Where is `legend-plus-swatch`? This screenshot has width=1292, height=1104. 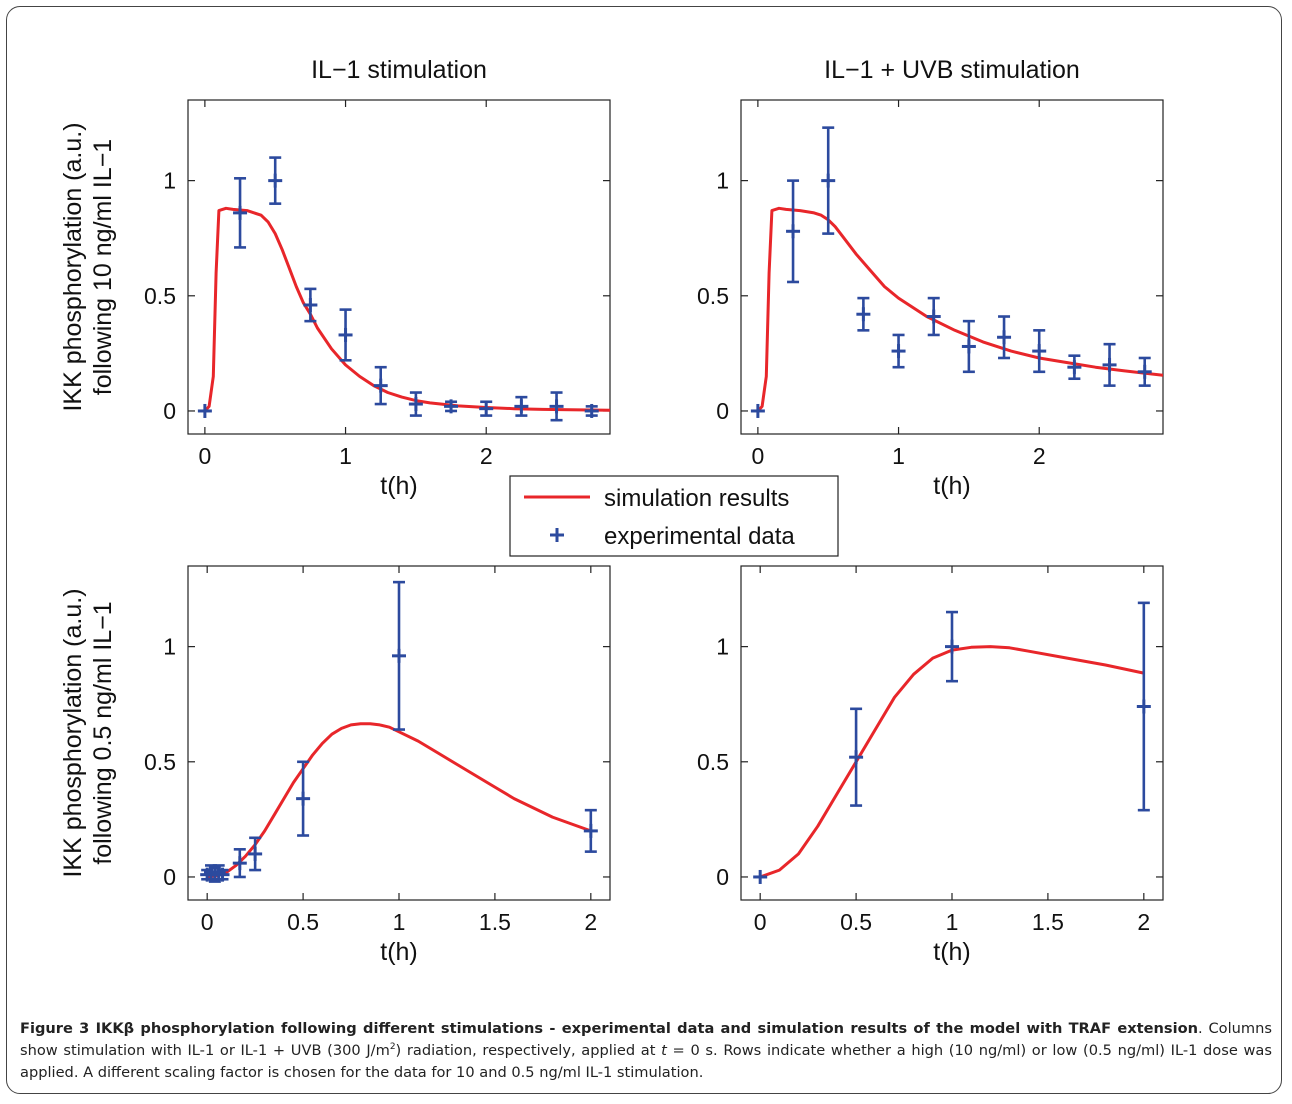 legend-plus-swatch is located at coordinates (557, 535).